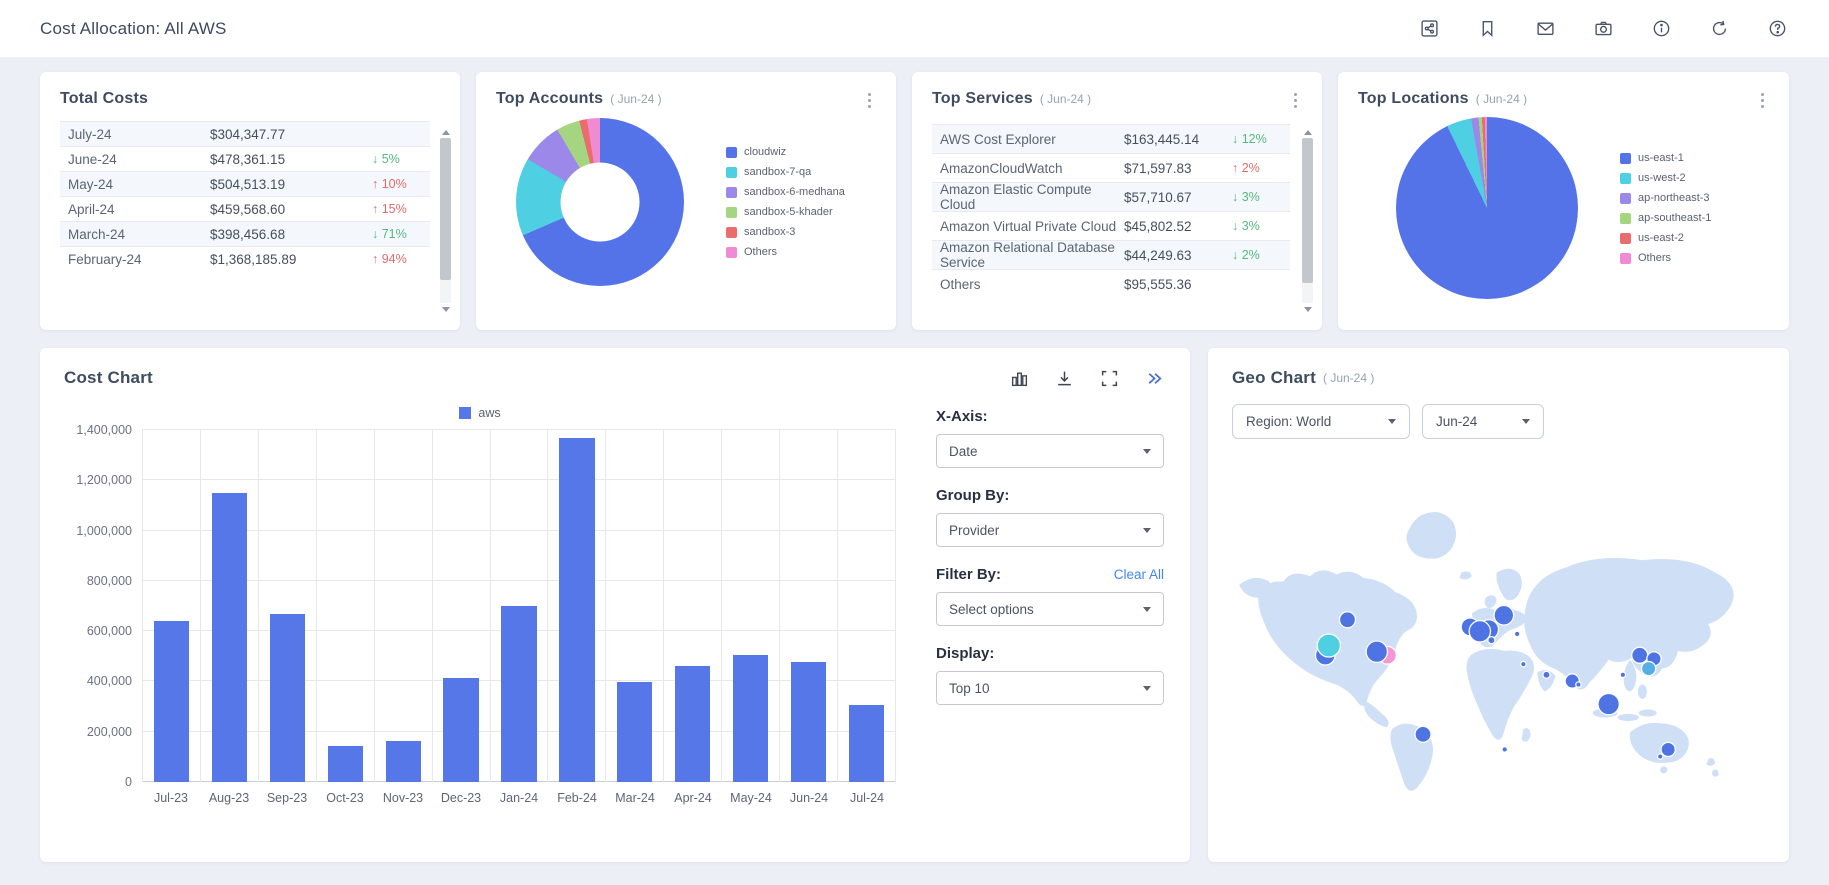 This screenshot has width=1829, height=885. What do you see at coordinates (991, 609) in the screenshot?
I see `selected-value: Select options` at bounding box center [991, 609].